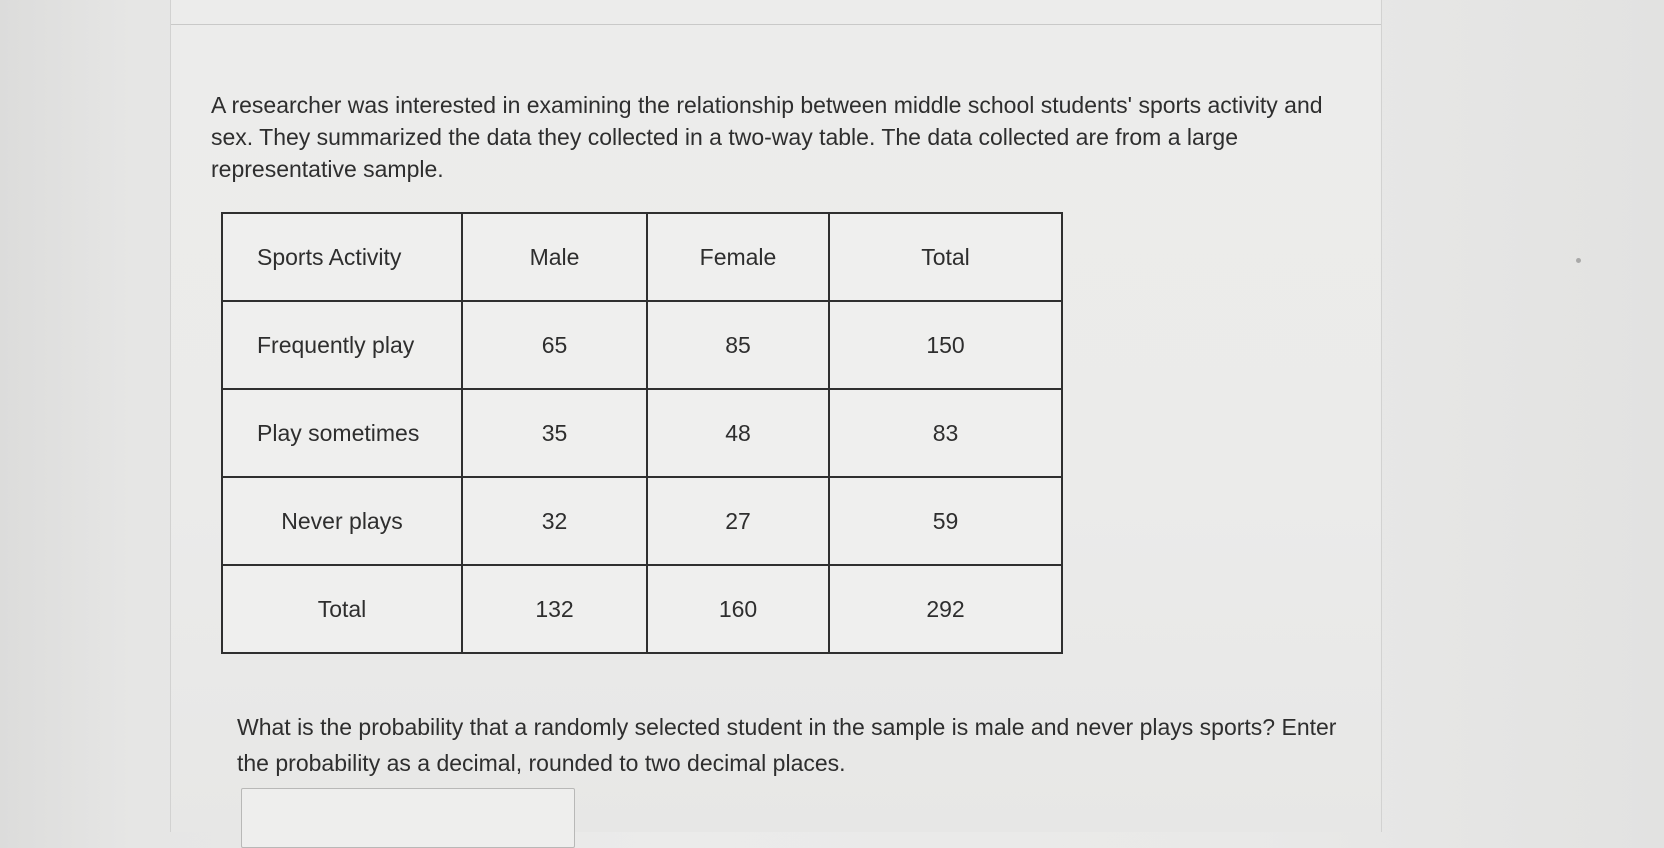 This screenshot has width=1664, height=848. Describe the element at coordinates (738, 345) in the screenshot. I see `cell-female: 85` at that location.